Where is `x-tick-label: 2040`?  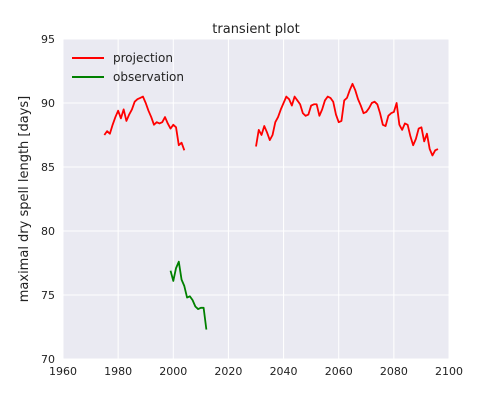
x-tick-label: 2040 is located at coordinates (284, 371).